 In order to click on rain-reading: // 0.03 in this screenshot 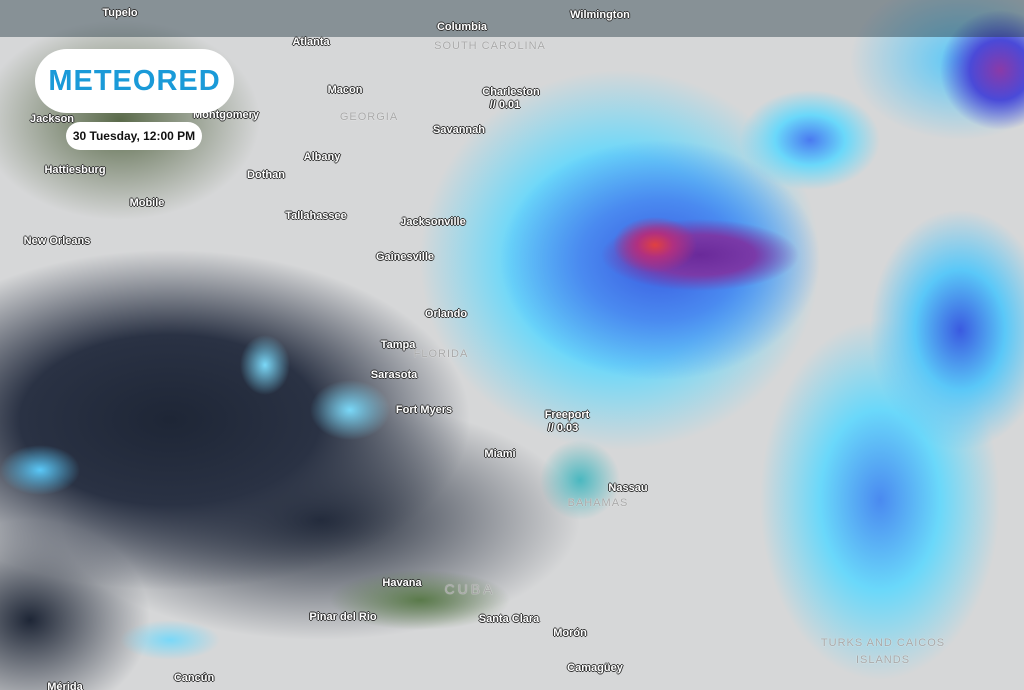, I will do `click(563, 428)`.